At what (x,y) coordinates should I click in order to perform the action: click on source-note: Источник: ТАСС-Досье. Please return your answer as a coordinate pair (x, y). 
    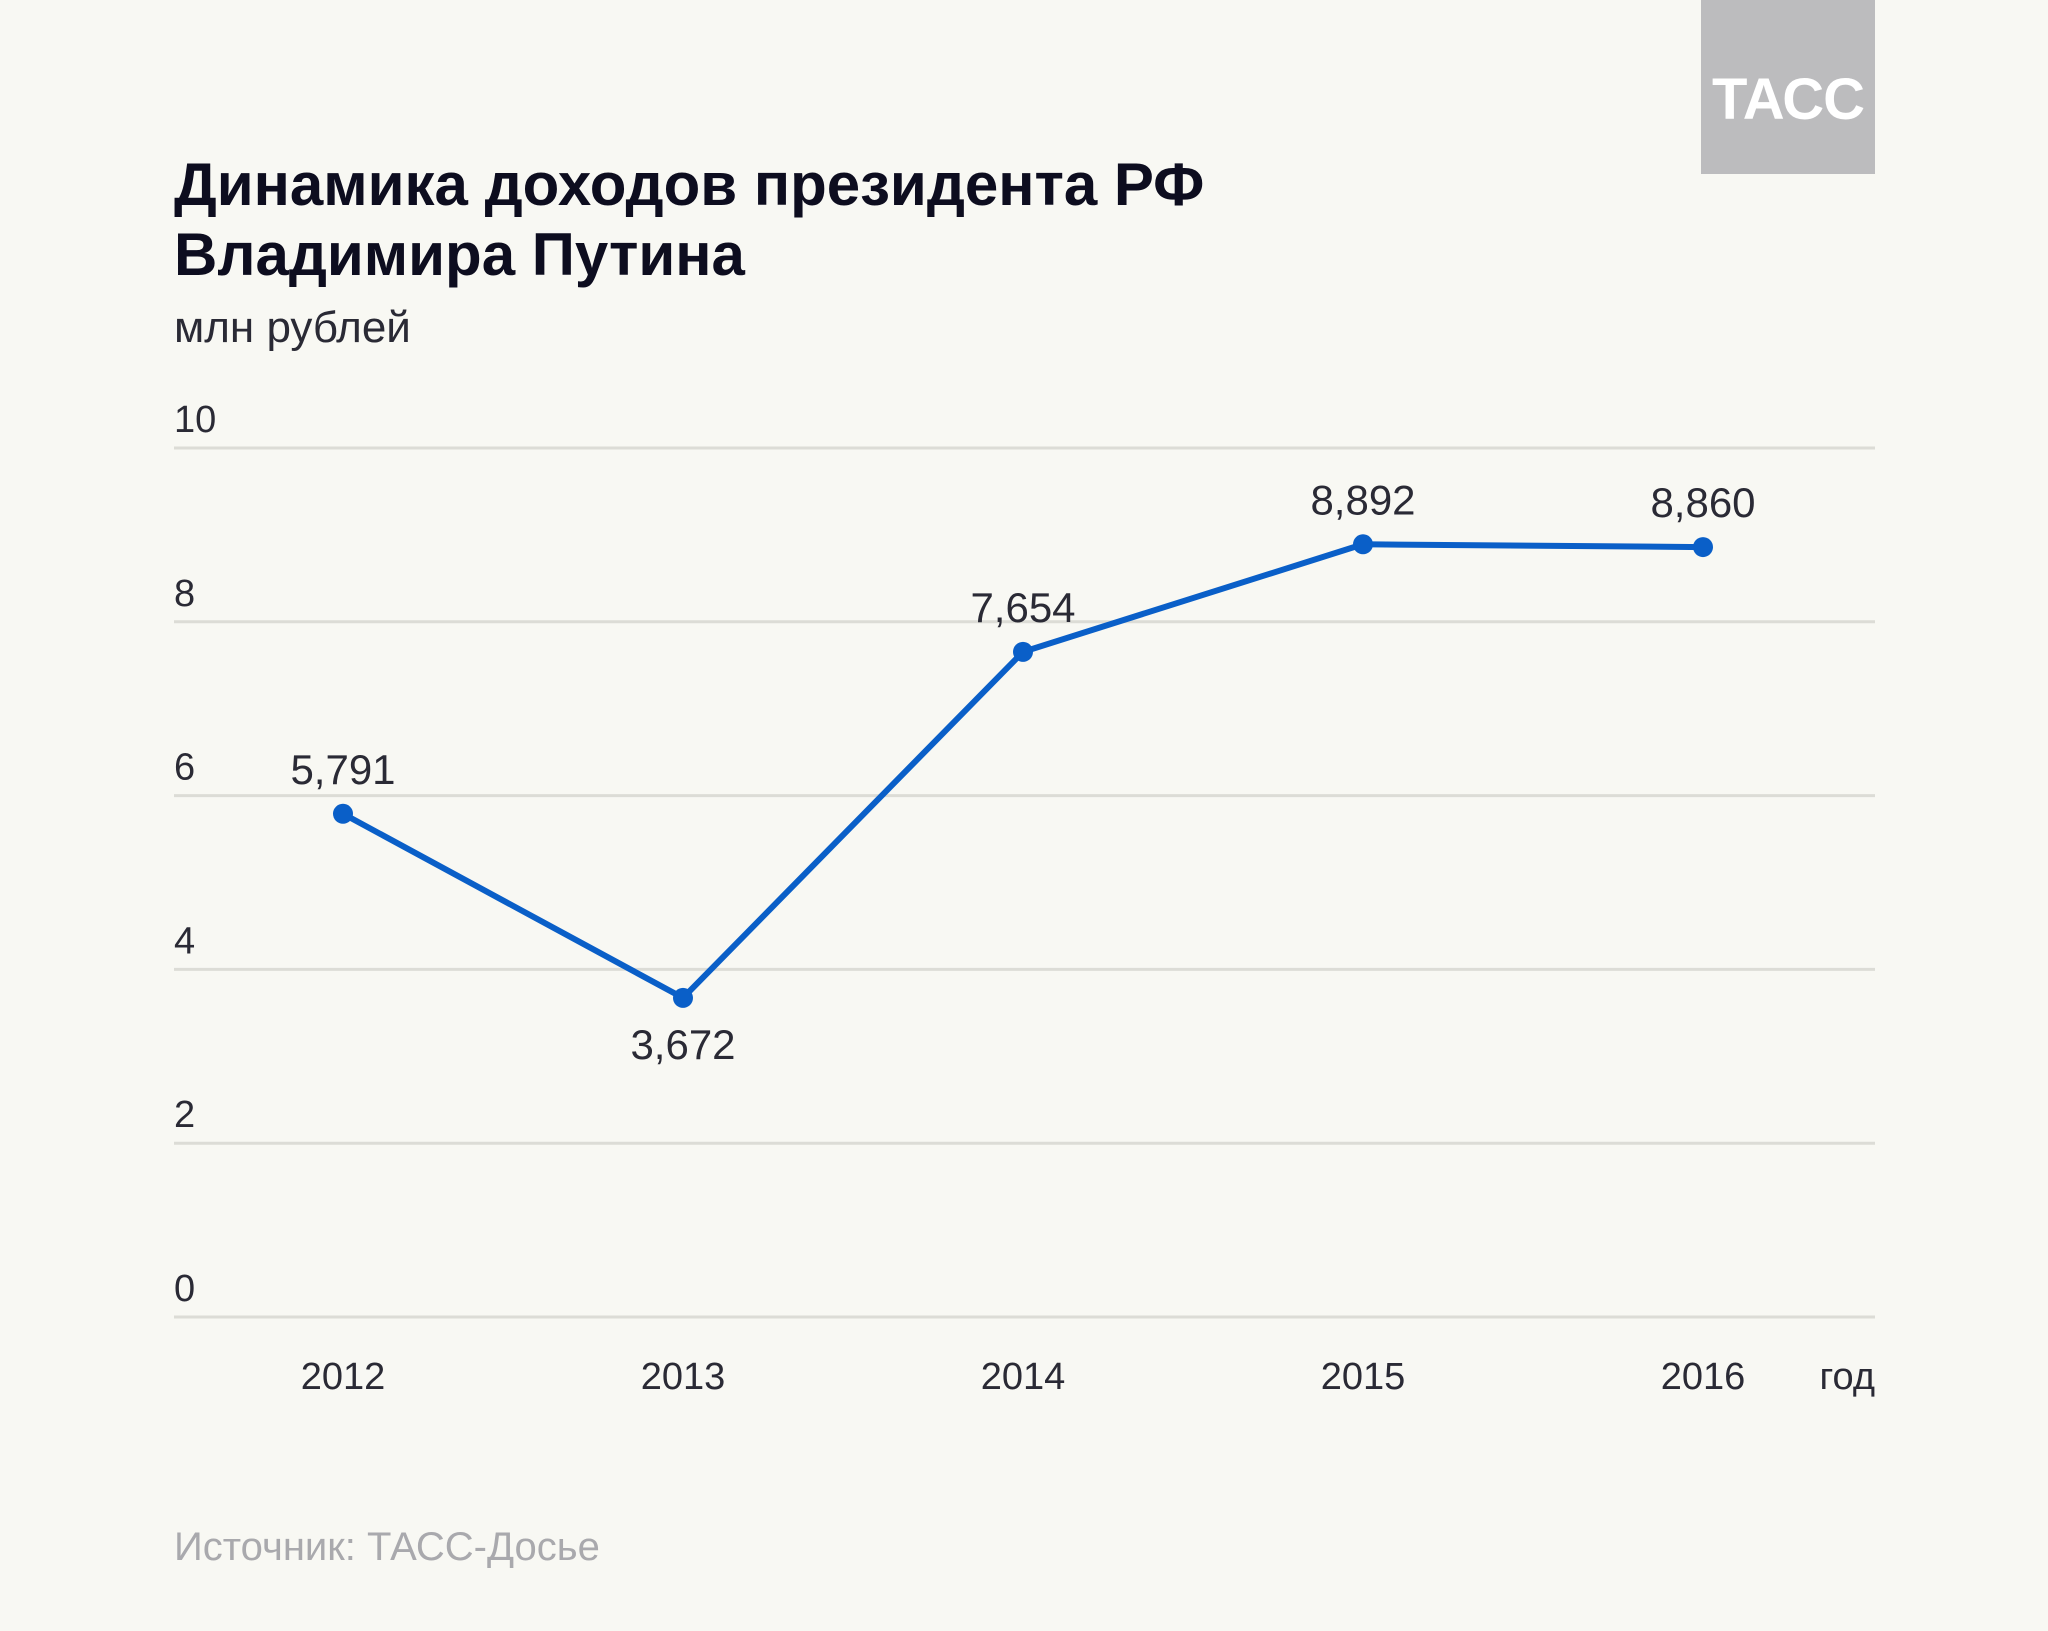
    Looking at the image, I should click on (387, 1547).